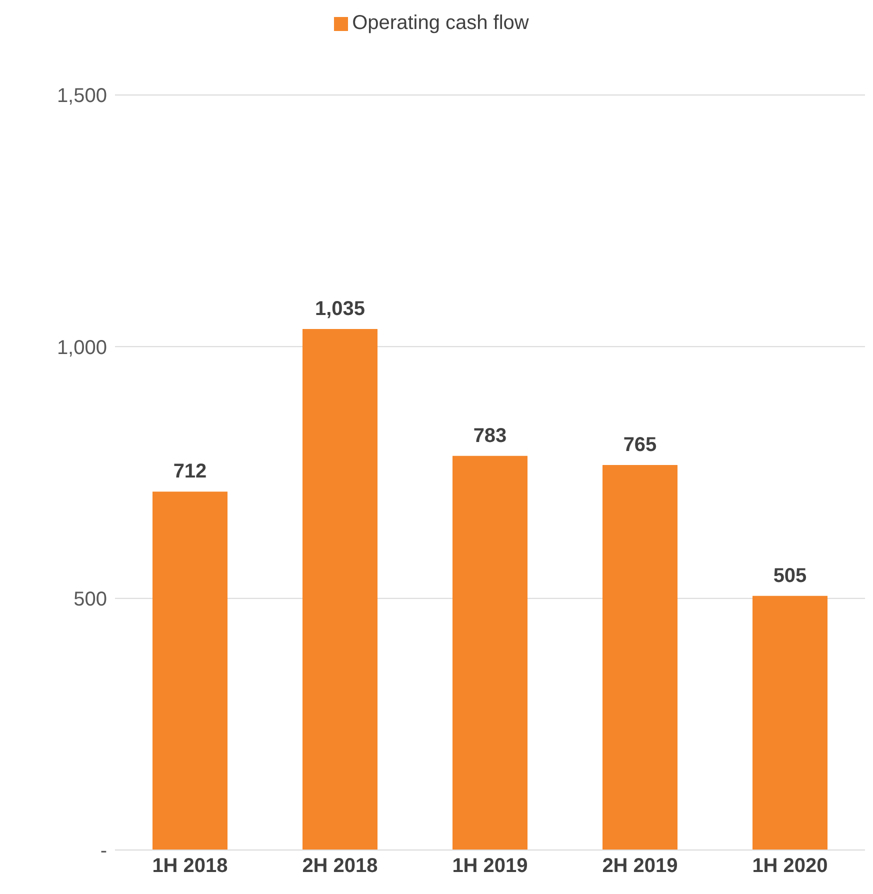 The width and height of the screenshot is (873, 894). What do you see at coordinates (640, 866) in the screenshot?
I see `x-tick-label: 2H 2019` at bounding box center [640, 866].